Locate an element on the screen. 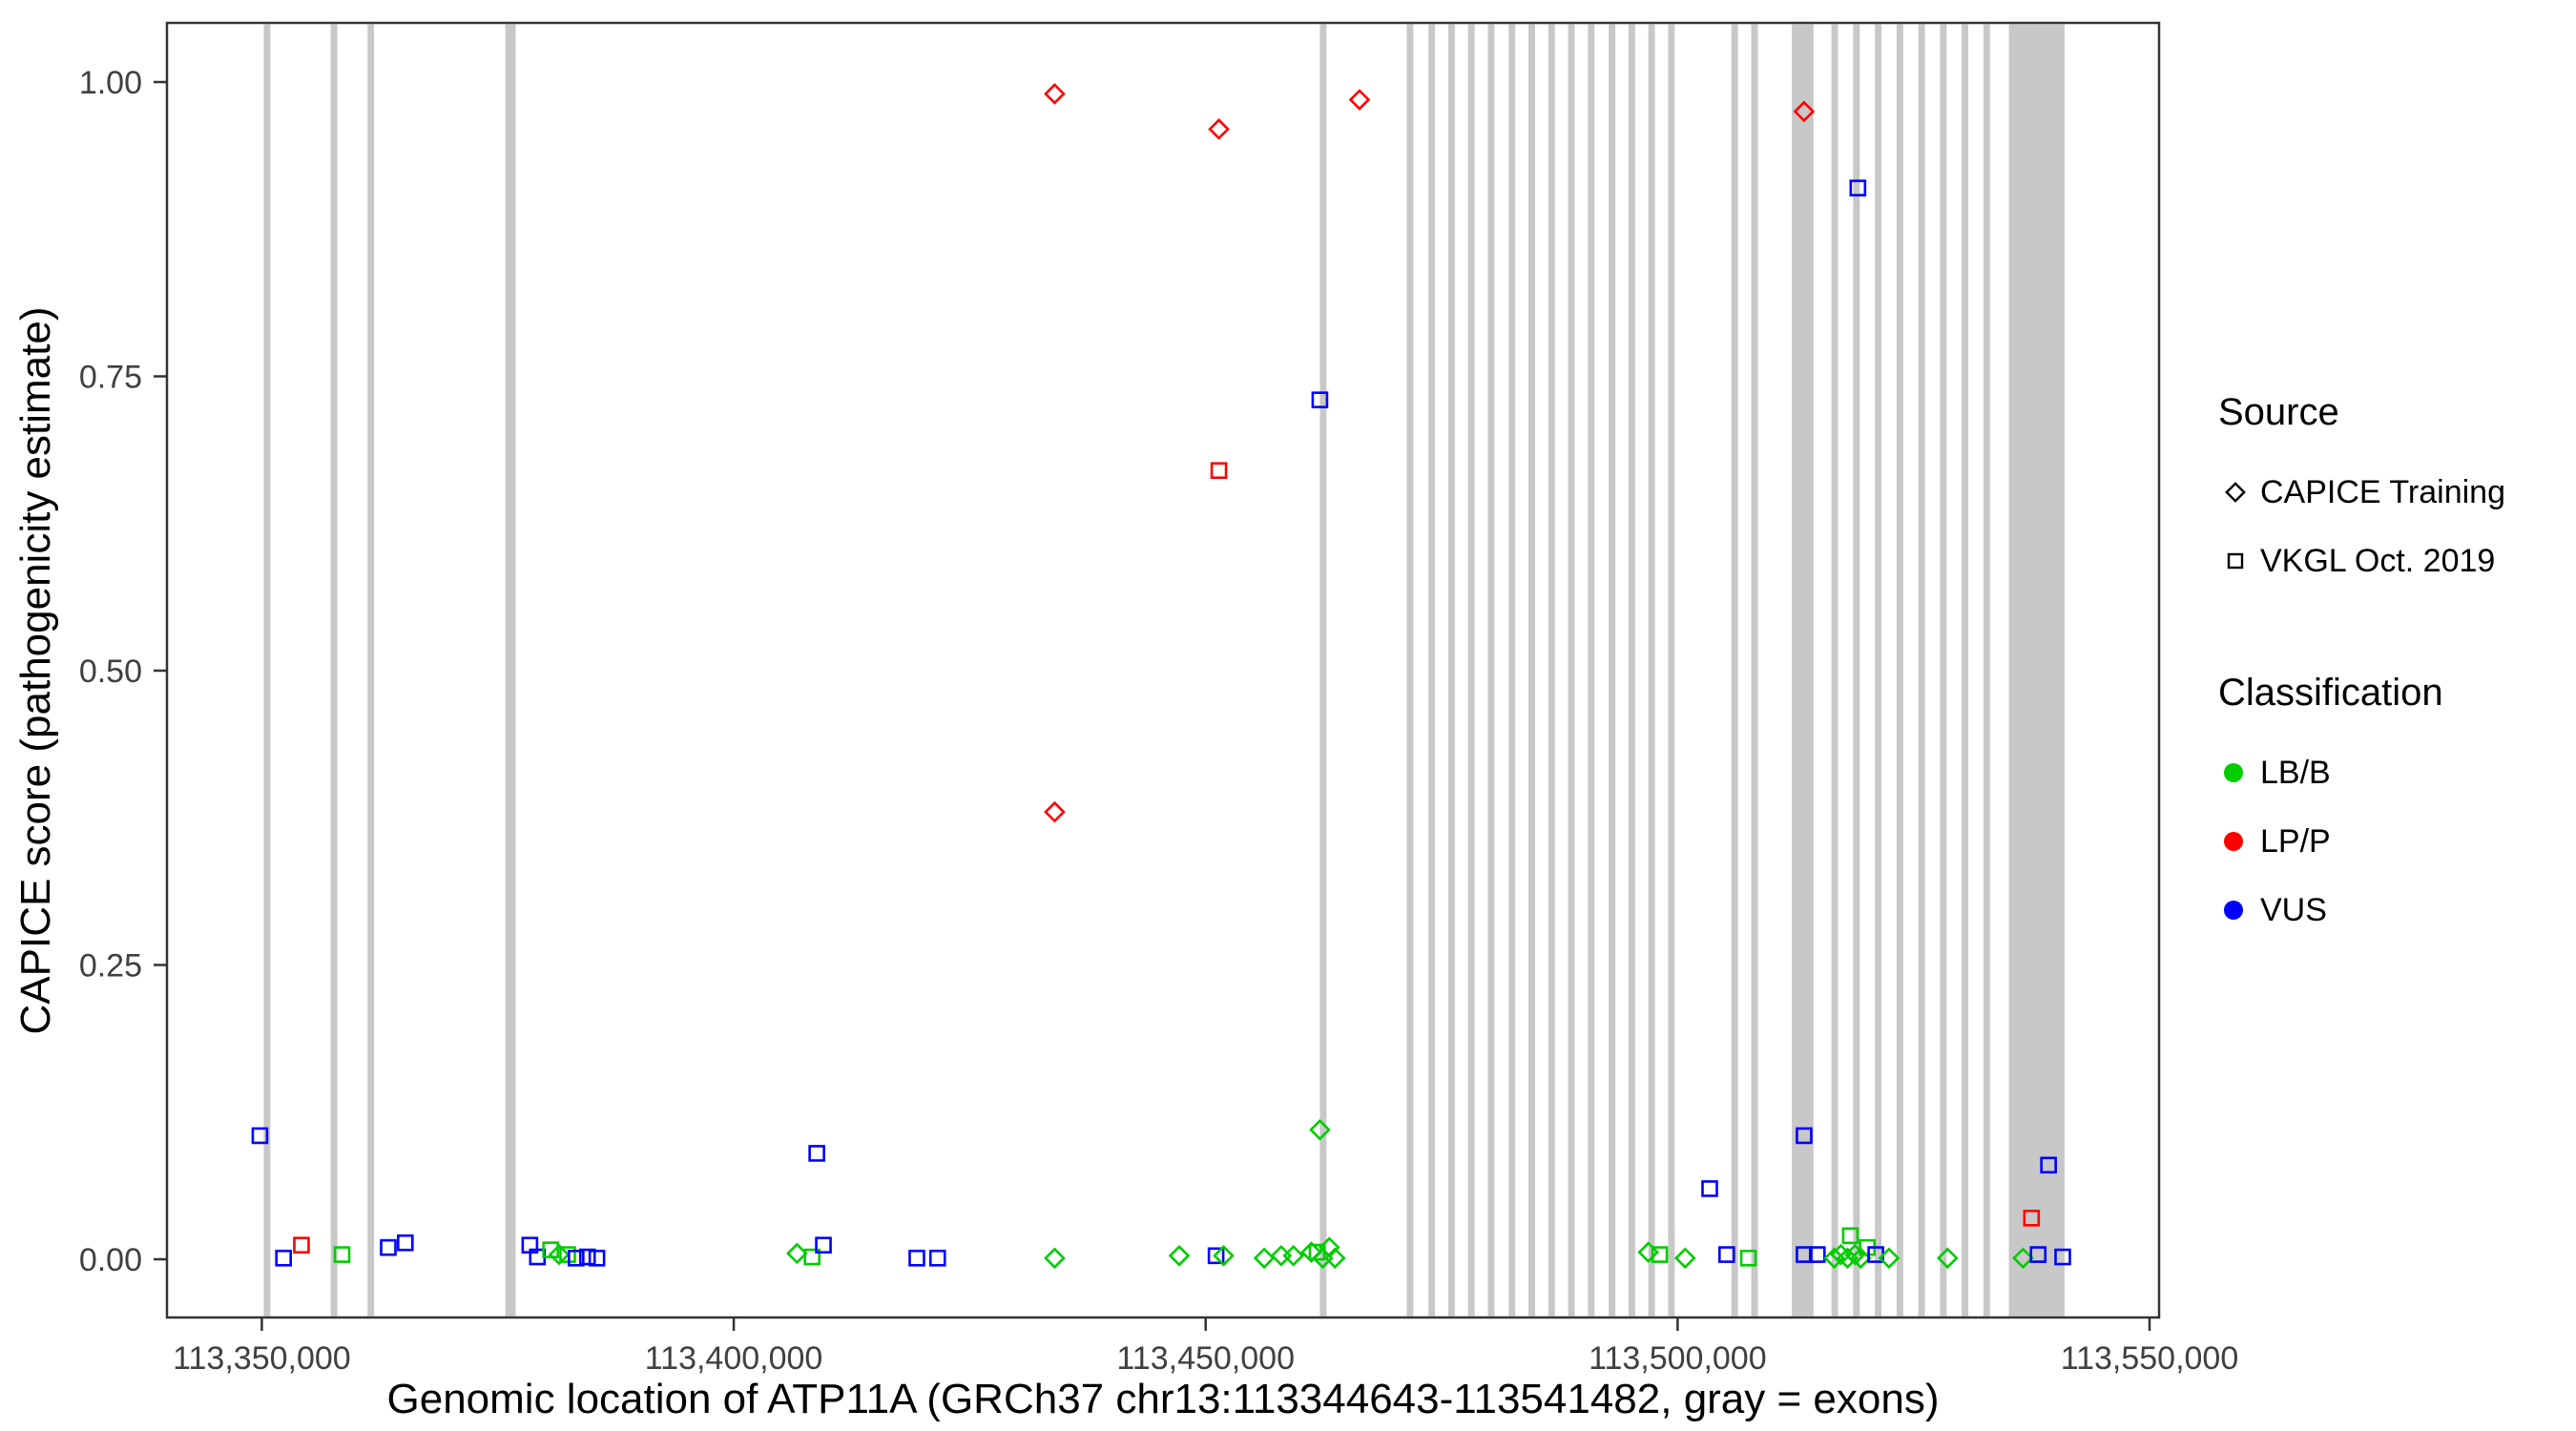 The height and width of the screenshot is (1431, 2576). green-dot-icon is located at coordinates (2239, 773).